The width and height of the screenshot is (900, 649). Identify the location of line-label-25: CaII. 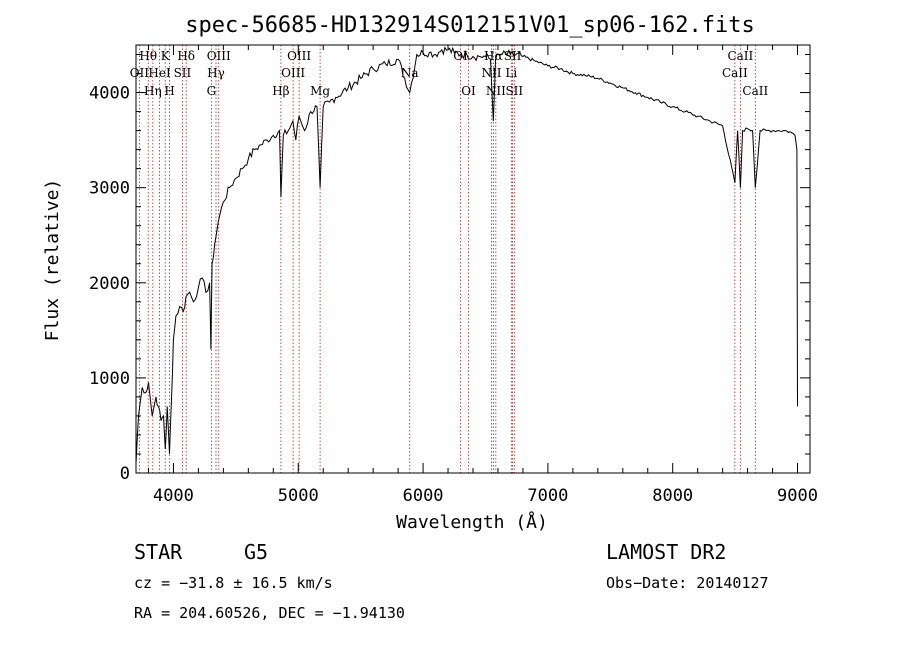
(735, 73).